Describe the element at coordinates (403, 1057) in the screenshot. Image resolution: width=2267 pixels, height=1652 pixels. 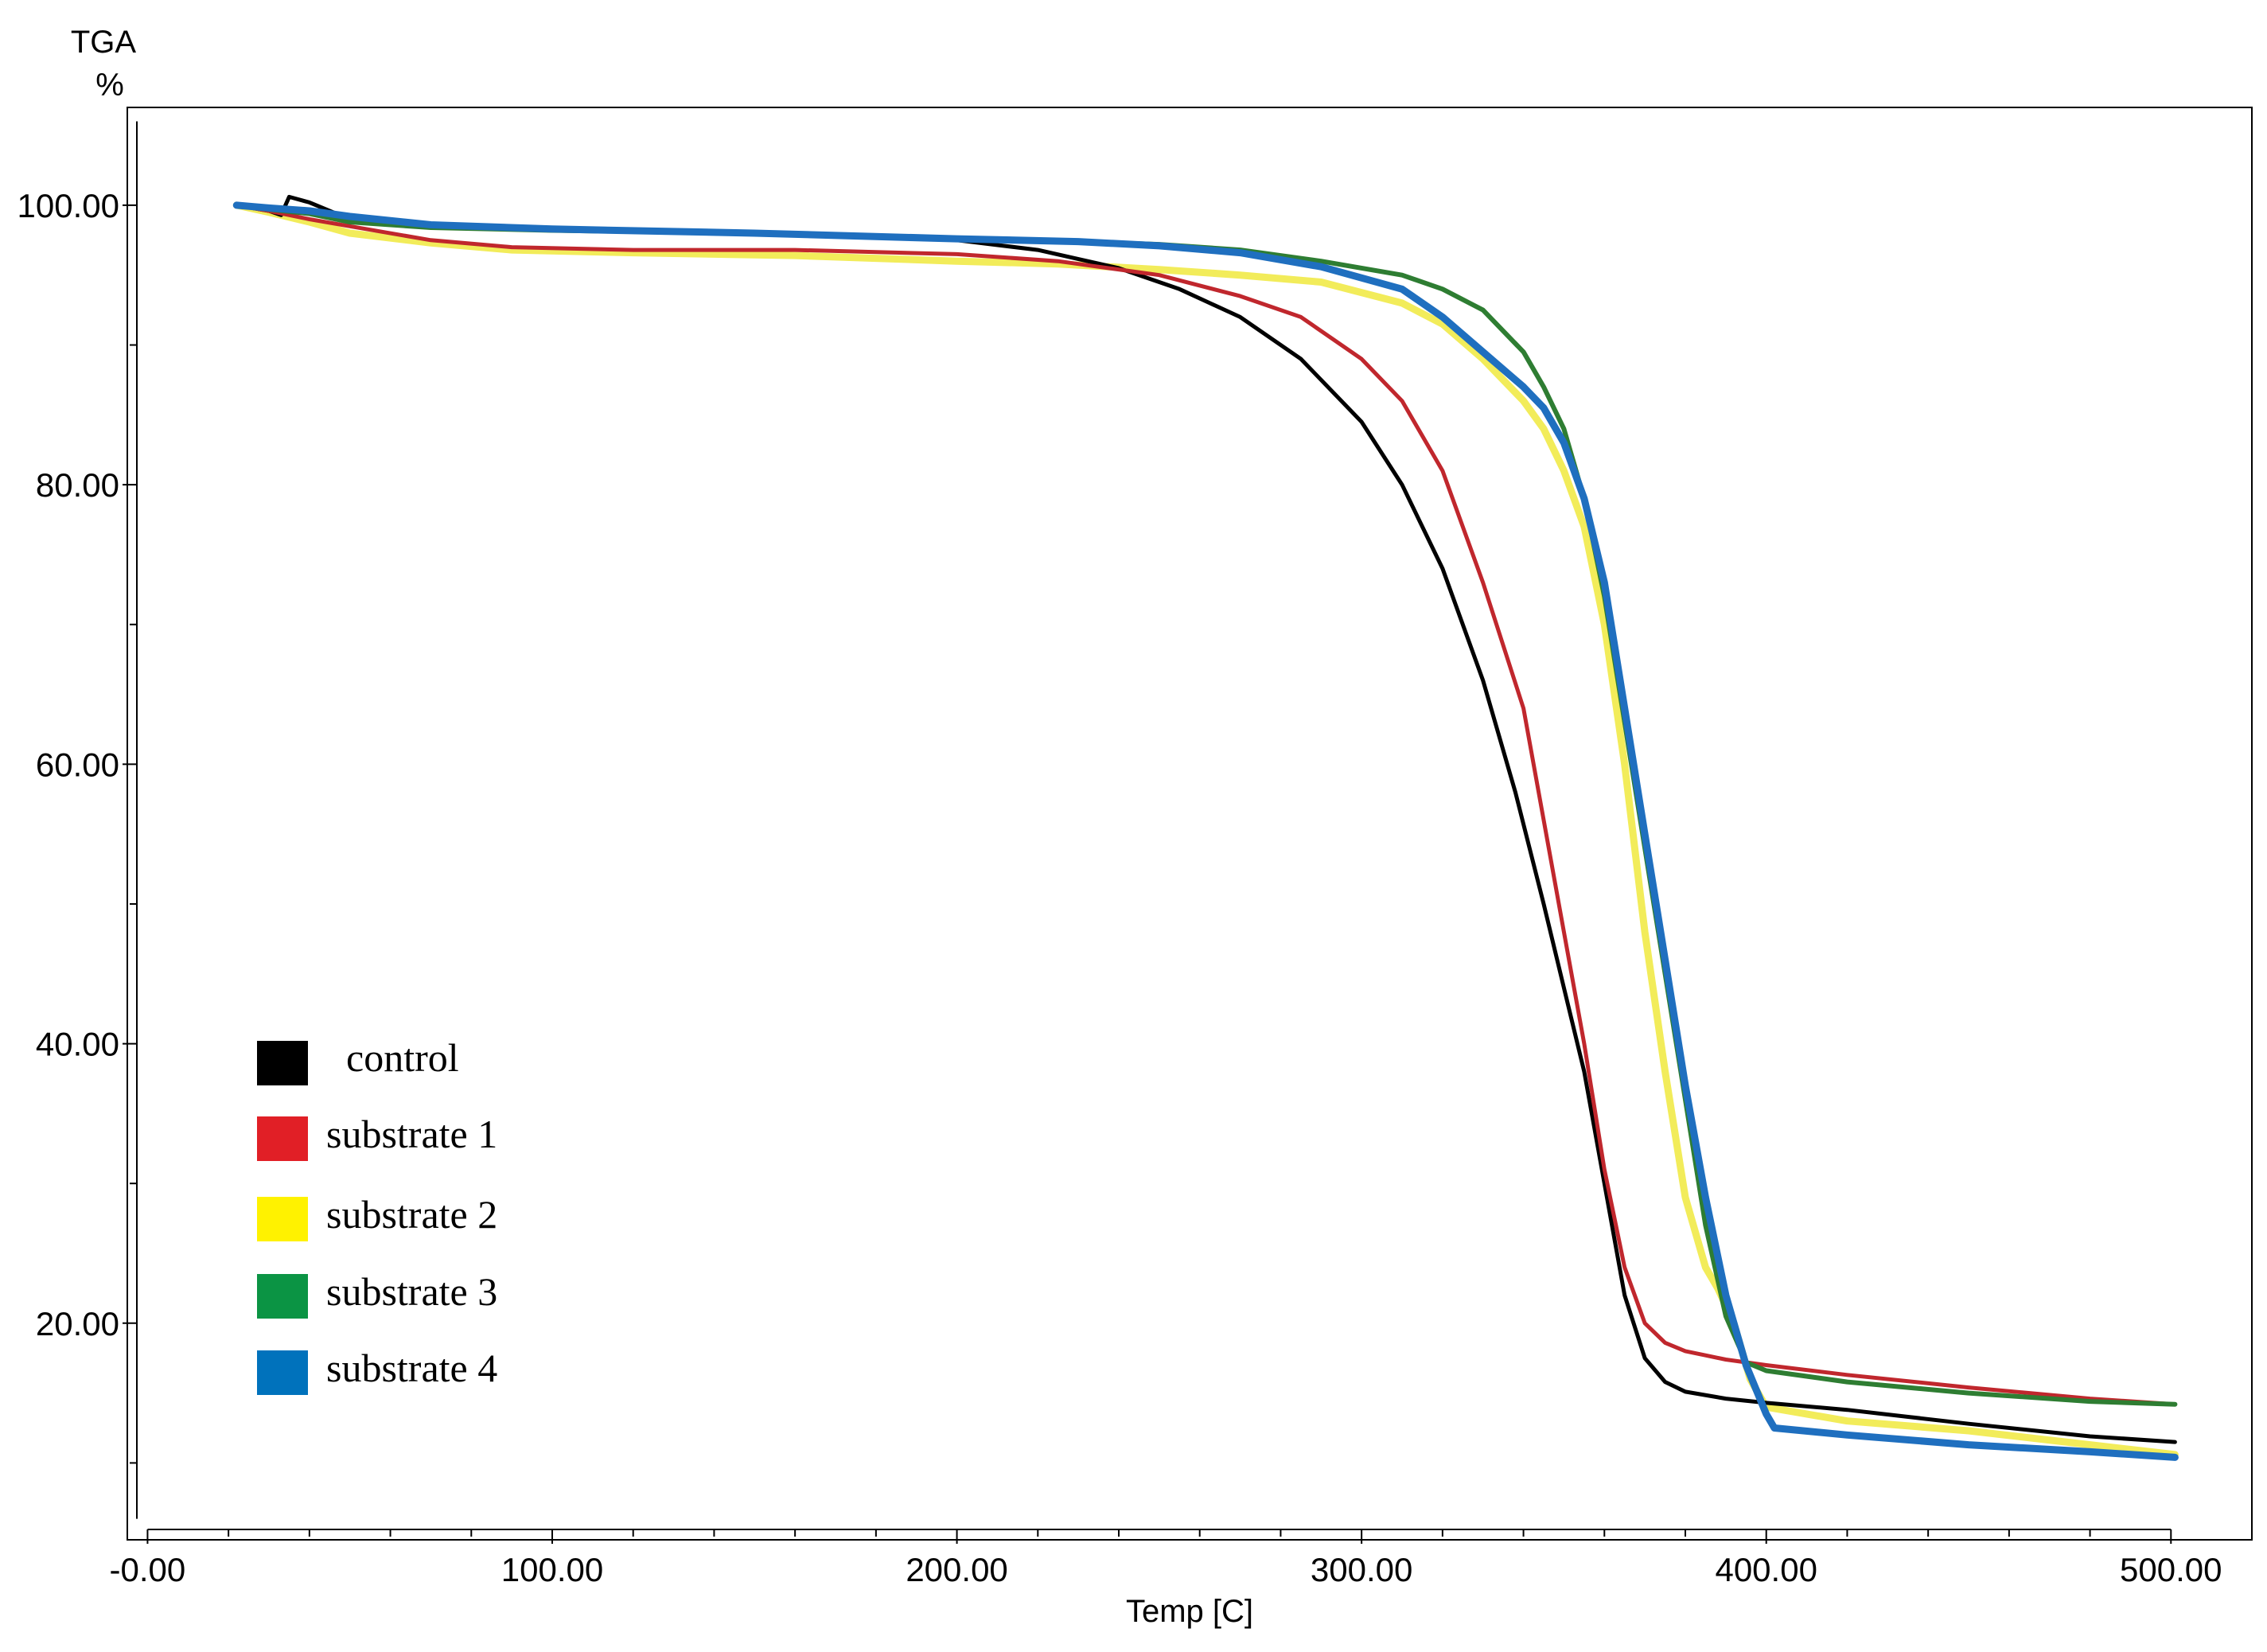
I see `legend-label-control: control` at that location.